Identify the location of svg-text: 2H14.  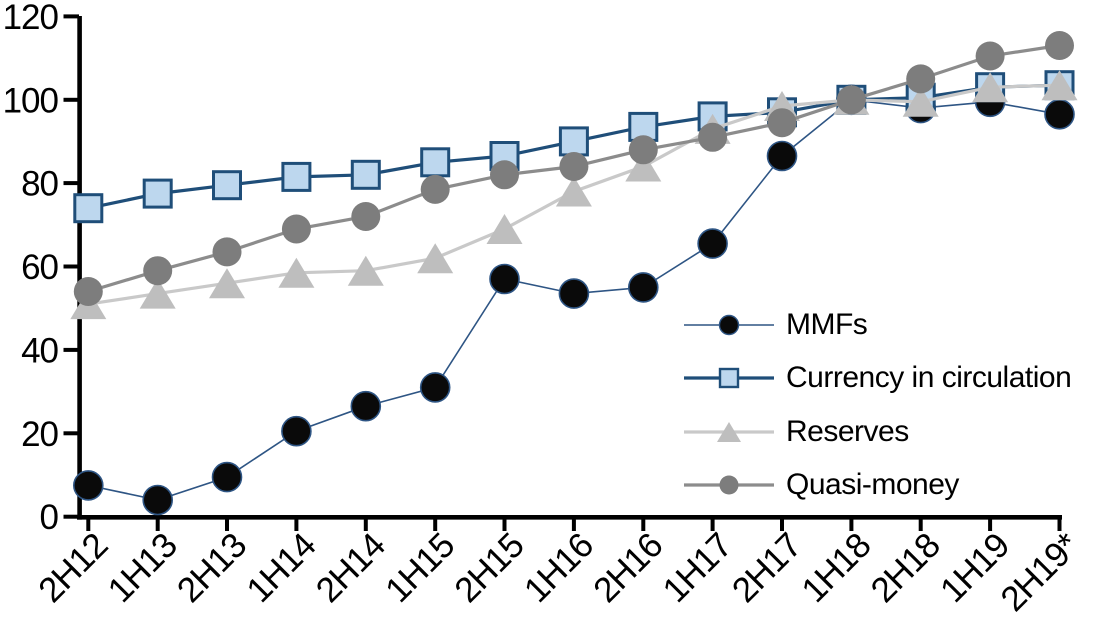
(351, 568).